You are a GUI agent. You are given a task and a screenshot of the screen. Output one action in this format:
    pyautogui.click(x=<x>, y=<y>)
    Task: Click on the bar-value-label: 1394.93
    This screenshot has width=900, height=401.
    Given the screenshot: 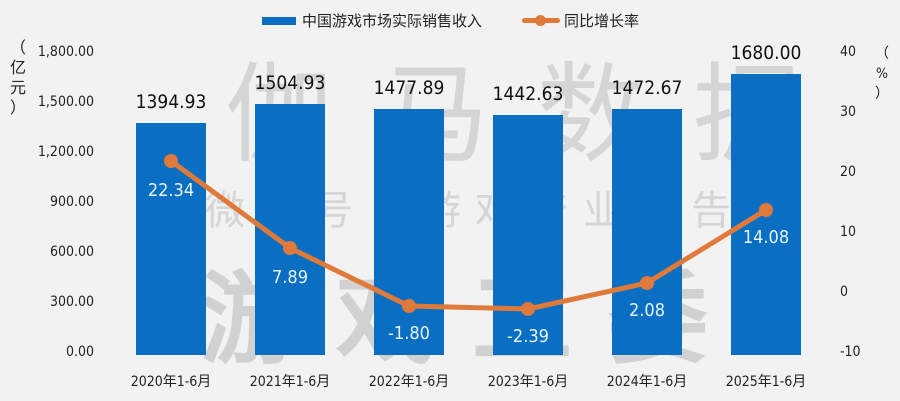 What is the action you would take?
    pyautogui.click(x=171, y=102)
    